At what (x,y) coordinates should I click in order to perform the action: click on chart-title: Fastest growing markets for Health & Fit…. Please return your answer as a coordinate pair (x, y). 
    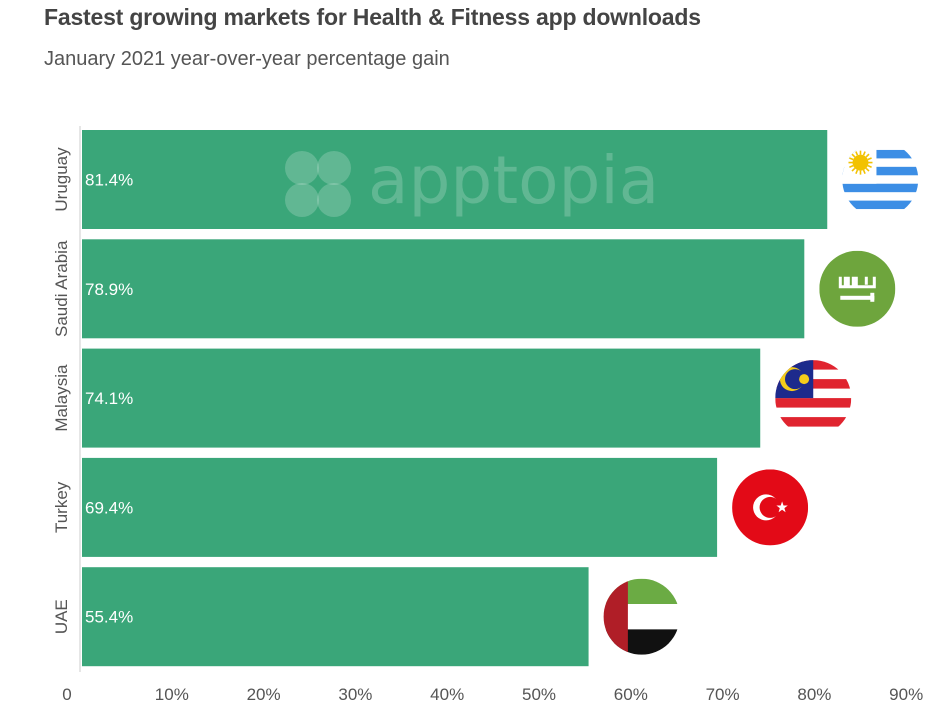
    Looking at the image, I should click on (372, 17).